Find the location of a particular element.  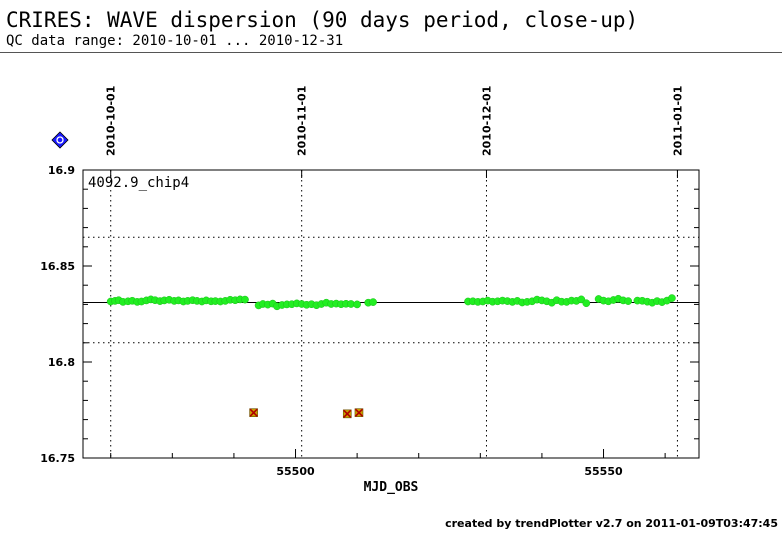

x-tick-label: 55500 is located at coordinates (295, 471).